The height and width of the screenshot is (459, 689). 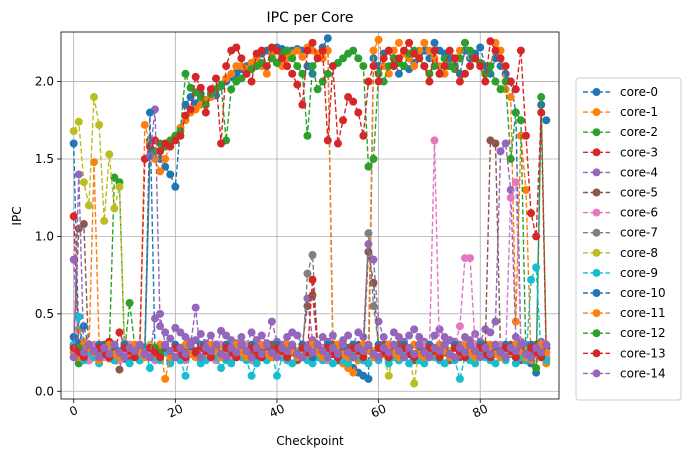 What do you see at coordinates (639, 112) in the screenshot?
I see `legend-label: core-1` at bounding box center [639, 112].